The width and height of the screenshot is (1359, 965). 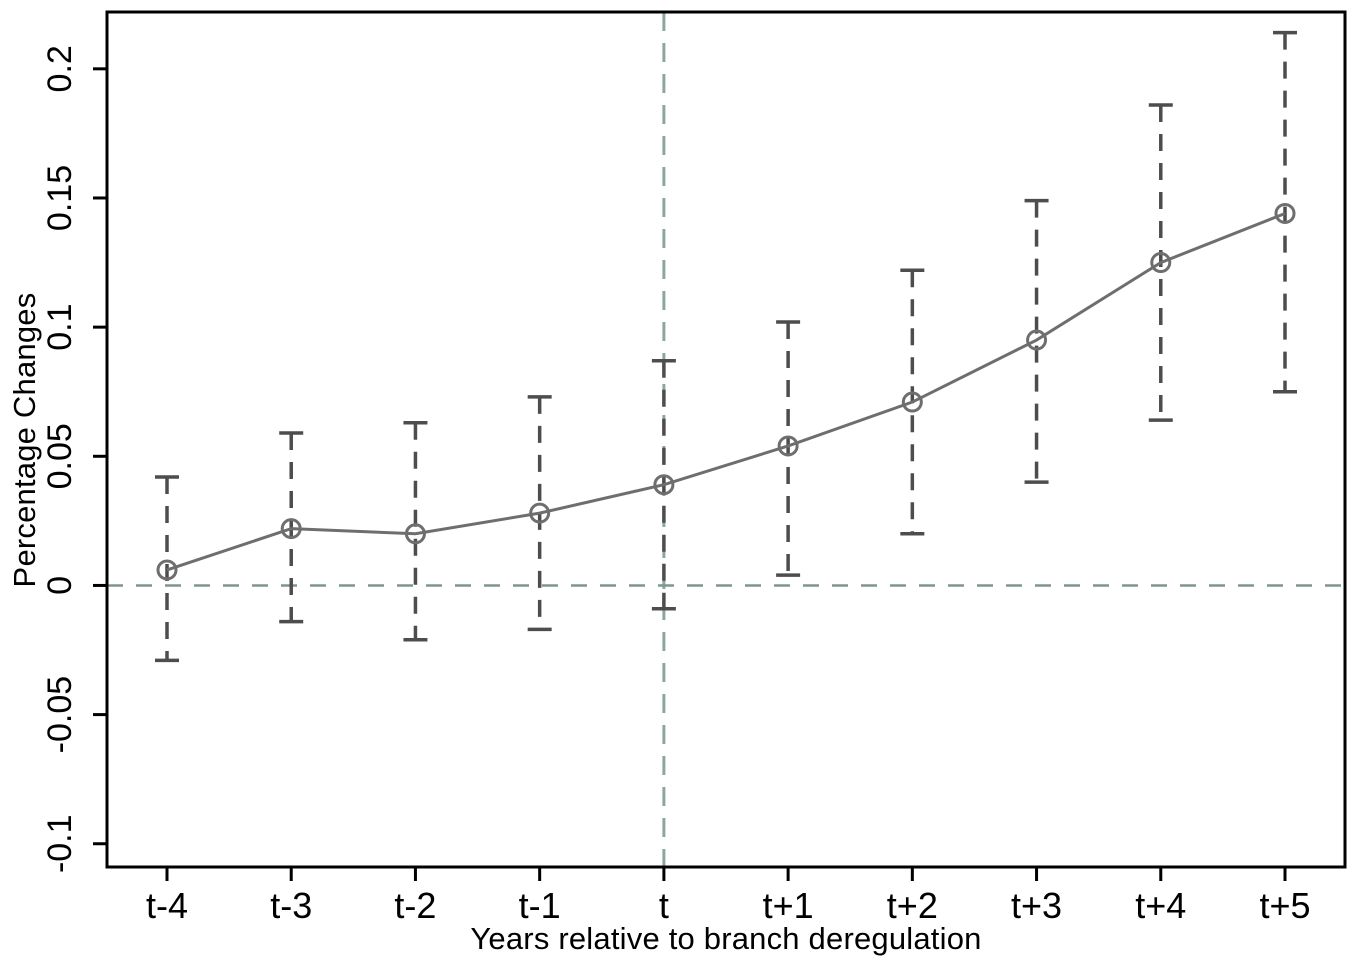 I want to click on x-tick-label: t-3, so click(x=291, y=905).